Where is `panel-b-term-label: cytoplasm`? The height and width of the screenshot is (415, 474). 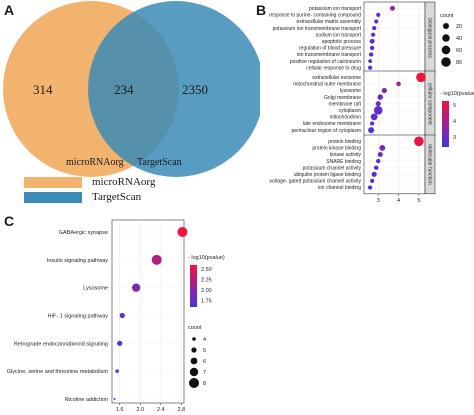 panel-b-term-label: cytoplasm is located at coordinates (349, 111).